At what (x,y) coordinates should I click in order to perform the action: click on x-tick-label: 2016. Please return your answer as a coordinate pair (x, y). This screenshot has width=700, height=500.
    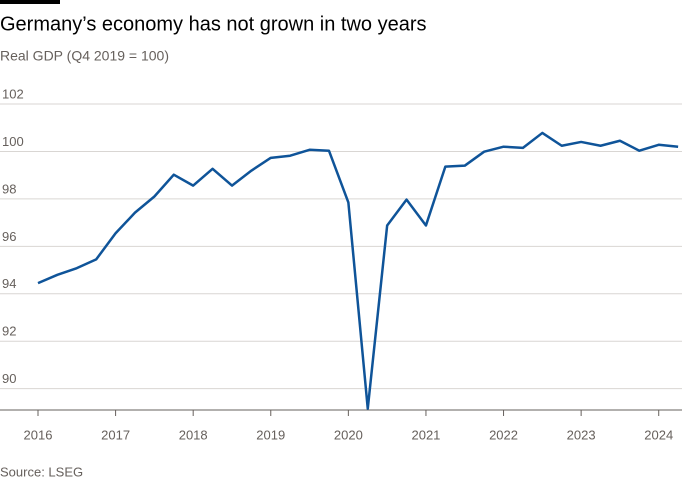
    Looking at the image, I should click on (38, 434).